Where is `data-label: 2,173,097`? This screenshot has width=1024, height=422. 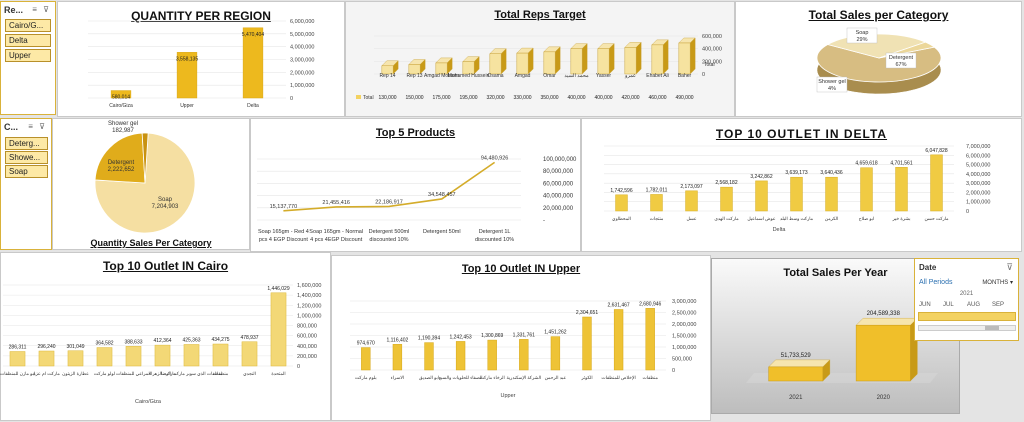
data-label: 2,173,097 is located at coordinates (691, 187).